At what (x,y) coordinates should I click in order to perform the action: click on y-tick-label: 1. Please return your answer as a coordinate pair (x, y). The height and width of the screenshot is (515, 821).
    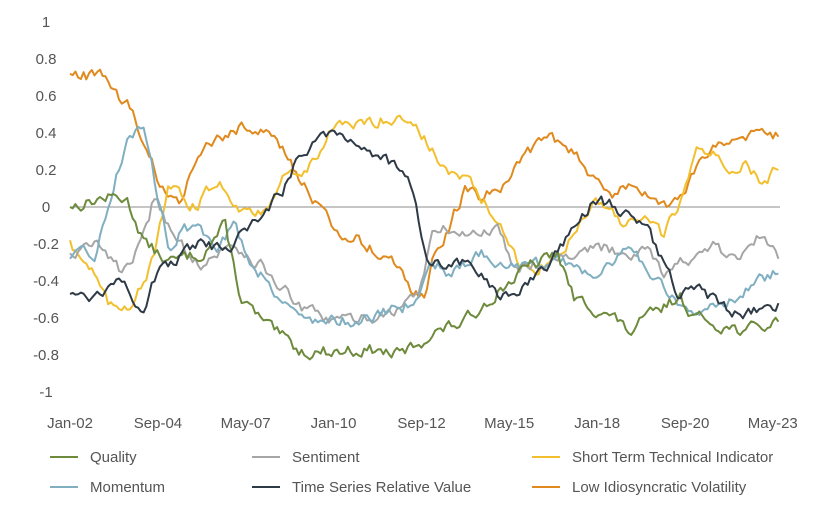
    Looking at the image, I should click on (46, 22).